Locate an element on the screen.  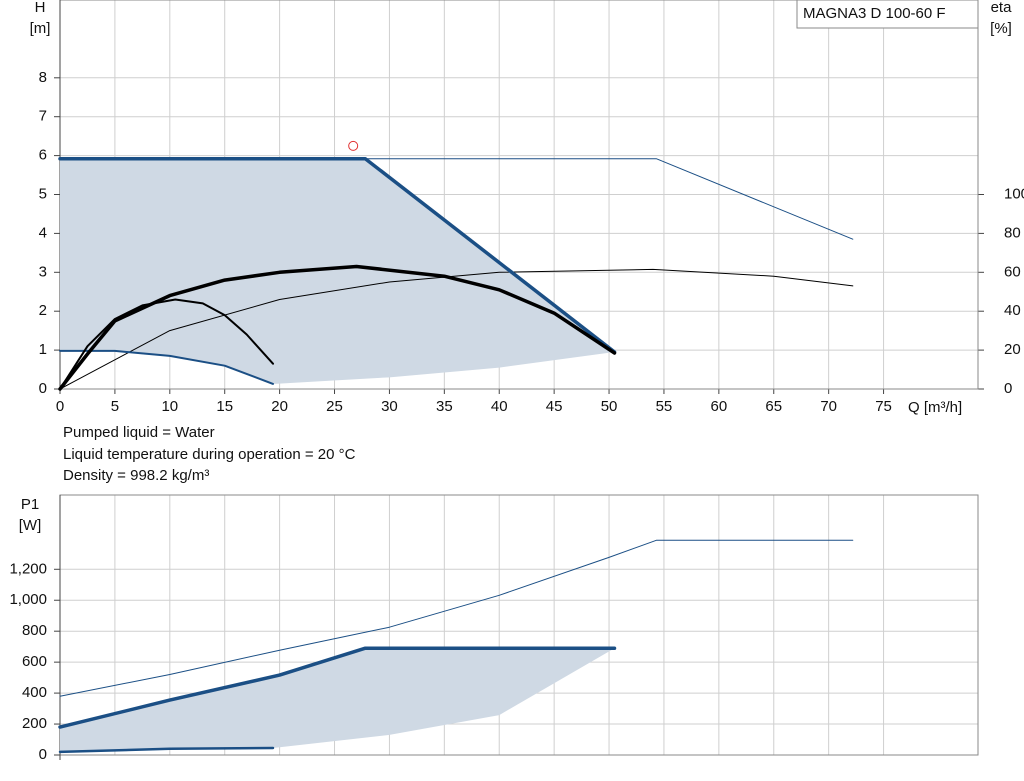
title-box is located at coordinates (887, 14).